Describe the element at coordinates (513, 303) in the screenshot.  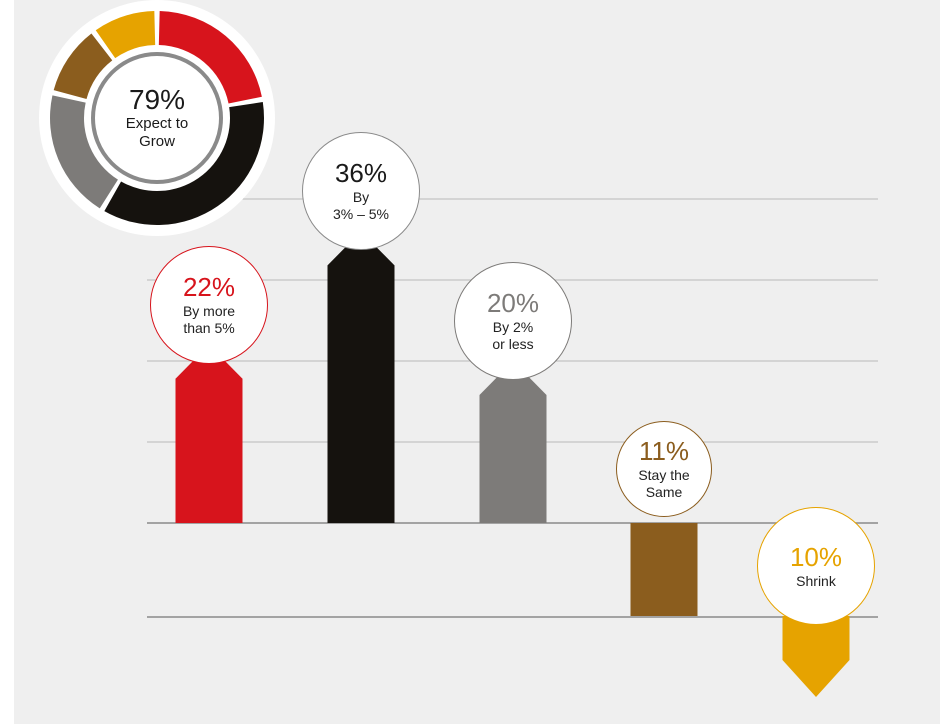
I see `value-label: 20%` at that location.